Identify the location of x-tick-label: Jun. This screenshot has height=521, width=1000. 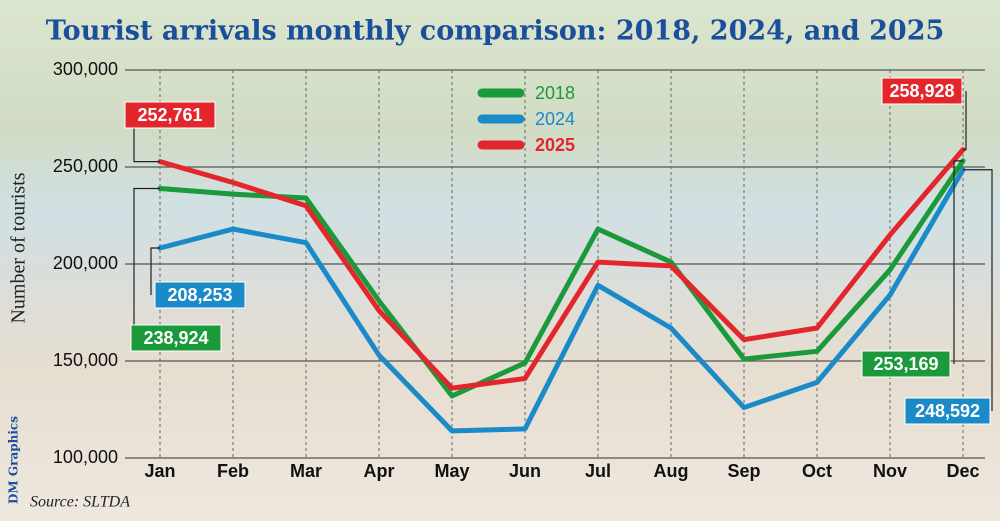
(525, 471).